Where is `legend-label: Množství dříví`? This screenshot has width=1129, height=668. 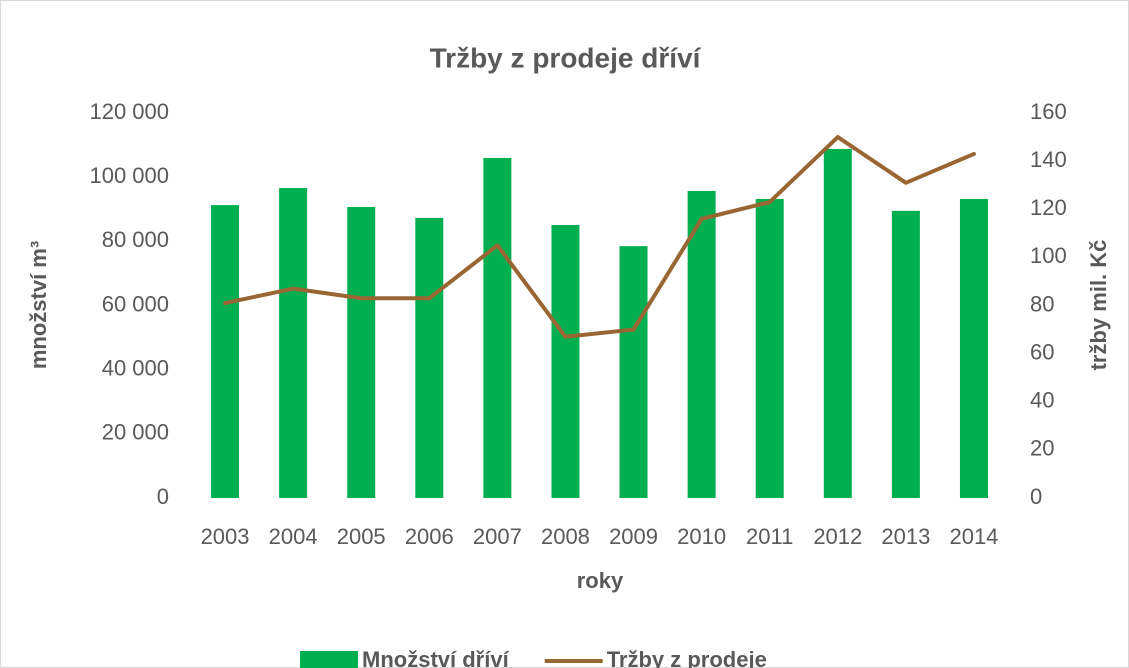 legend-label: Množství dříví is located at coordinates (436, 657).